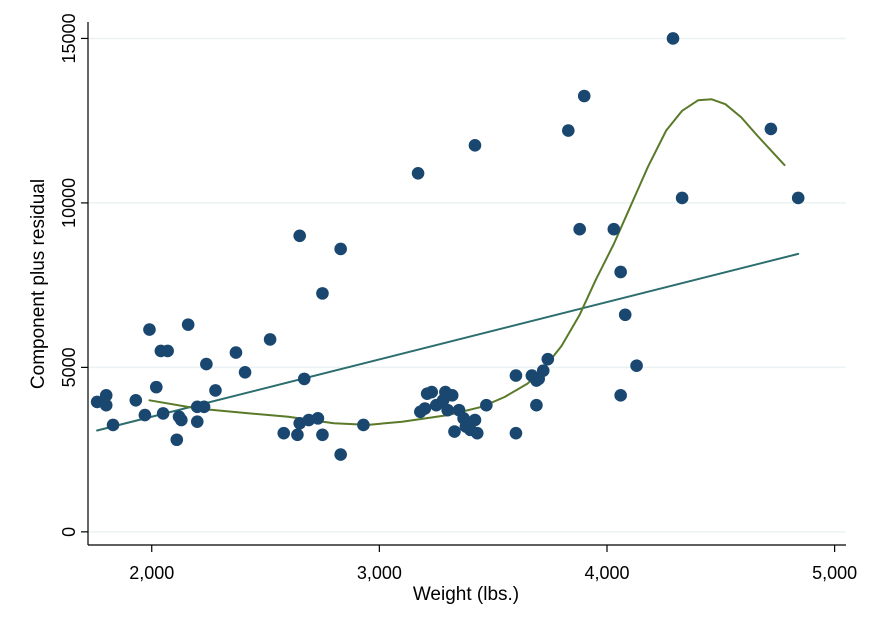 The width and height of the screenshot is (869, 632). I want to click on x-axis-title: Weight (lbs.), so click(466, 594).